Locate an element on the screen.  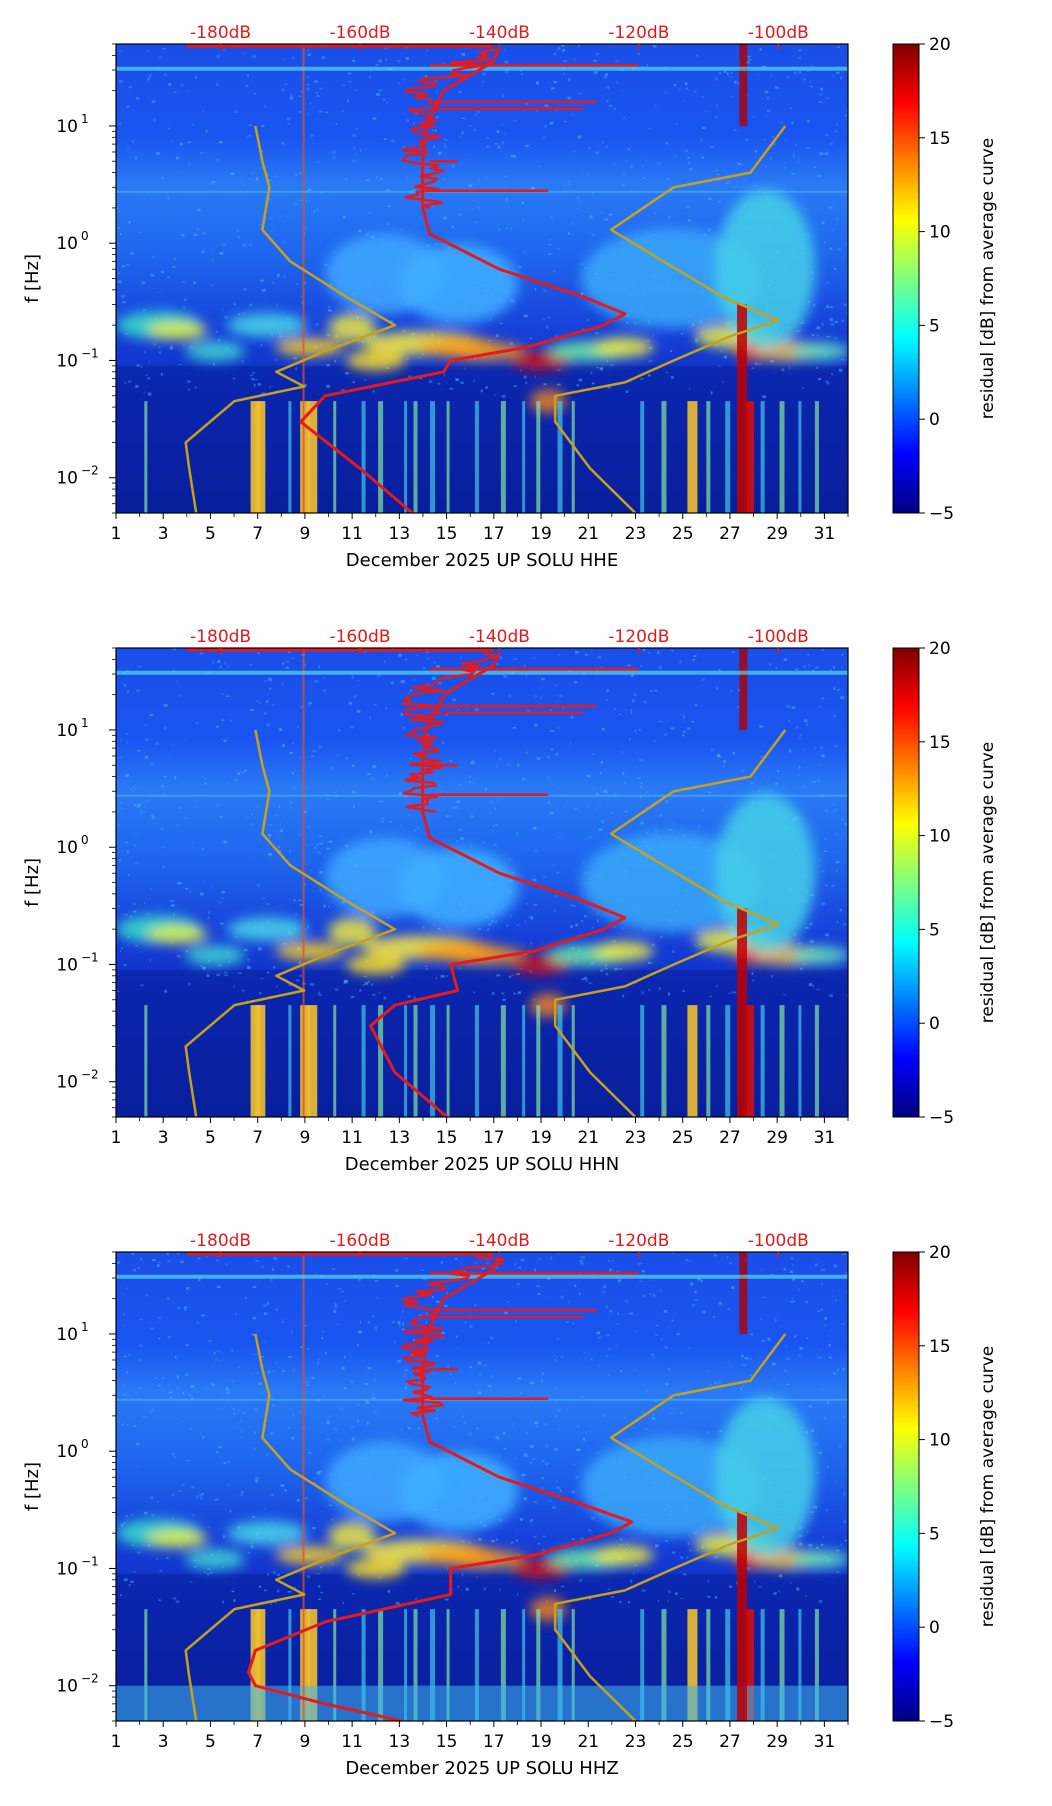
low-frequency-streaks is located at coordinates (481, 1665).